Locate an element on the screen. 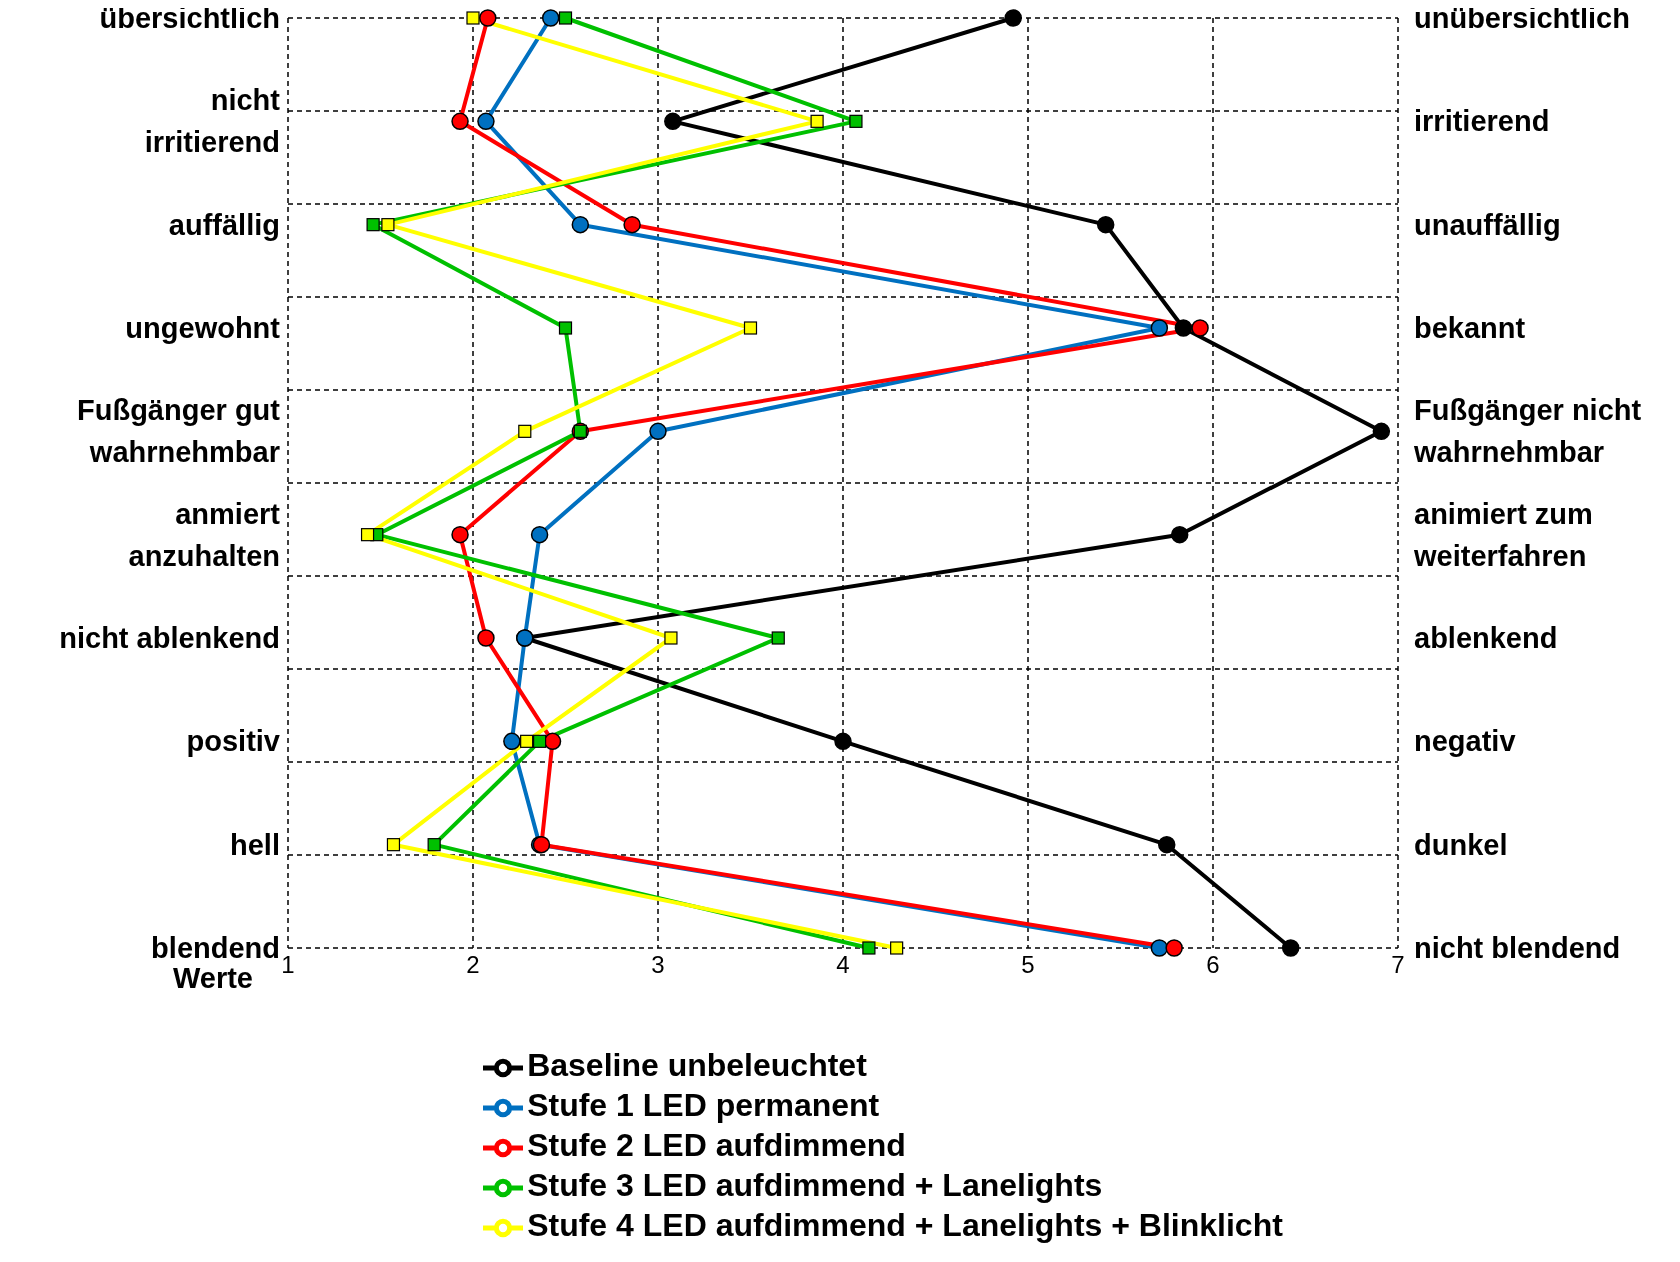 The width and height of the screenshot is (1680, 1262). y-tick-label: nicht irritierend is located at coordinates (212, 121).